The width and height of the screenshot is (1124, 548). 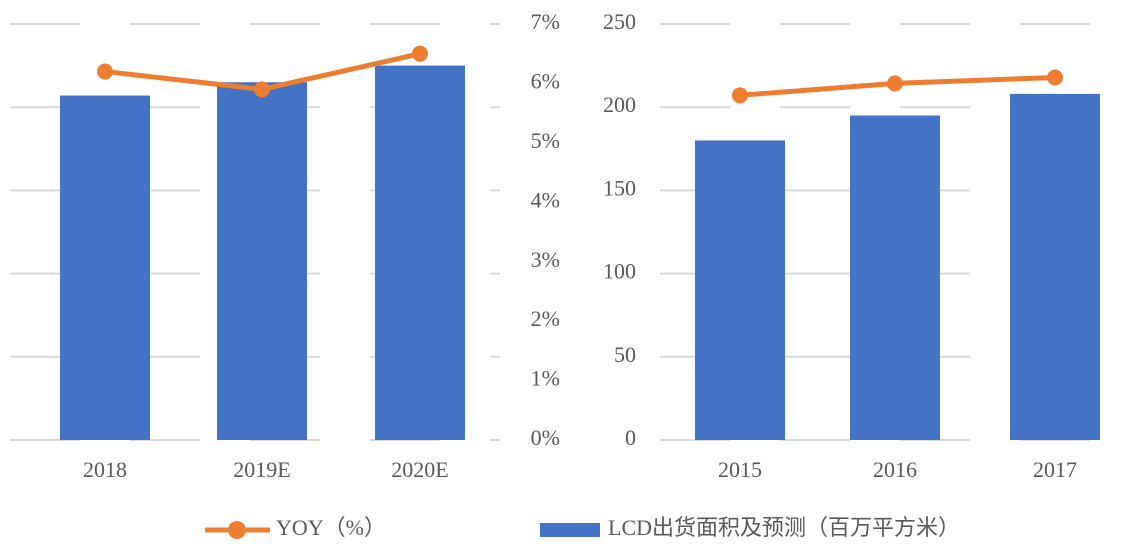 What do you see at coordinates (619, 187) in the screenshot?
I see `y-tick-label: 150` at bounding box center [619, 187].